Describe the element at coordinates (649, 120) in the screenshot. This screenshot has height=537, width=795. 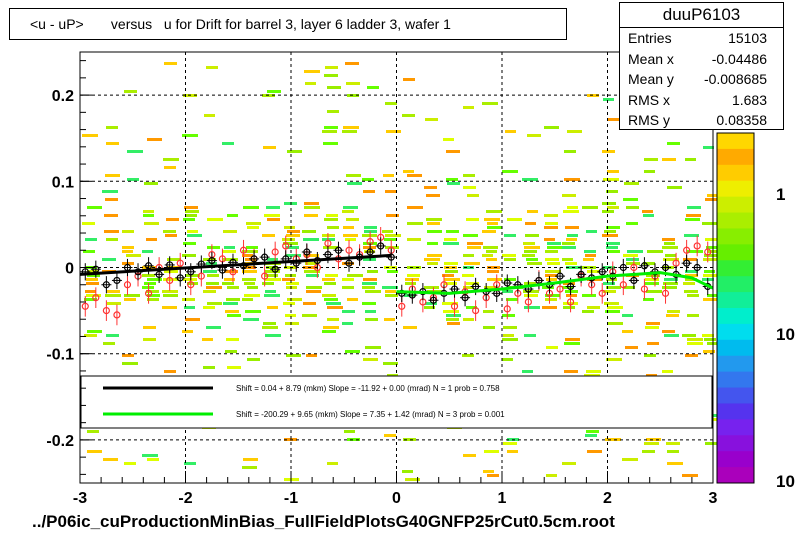
I see `stats-label: RMS y` at that location.